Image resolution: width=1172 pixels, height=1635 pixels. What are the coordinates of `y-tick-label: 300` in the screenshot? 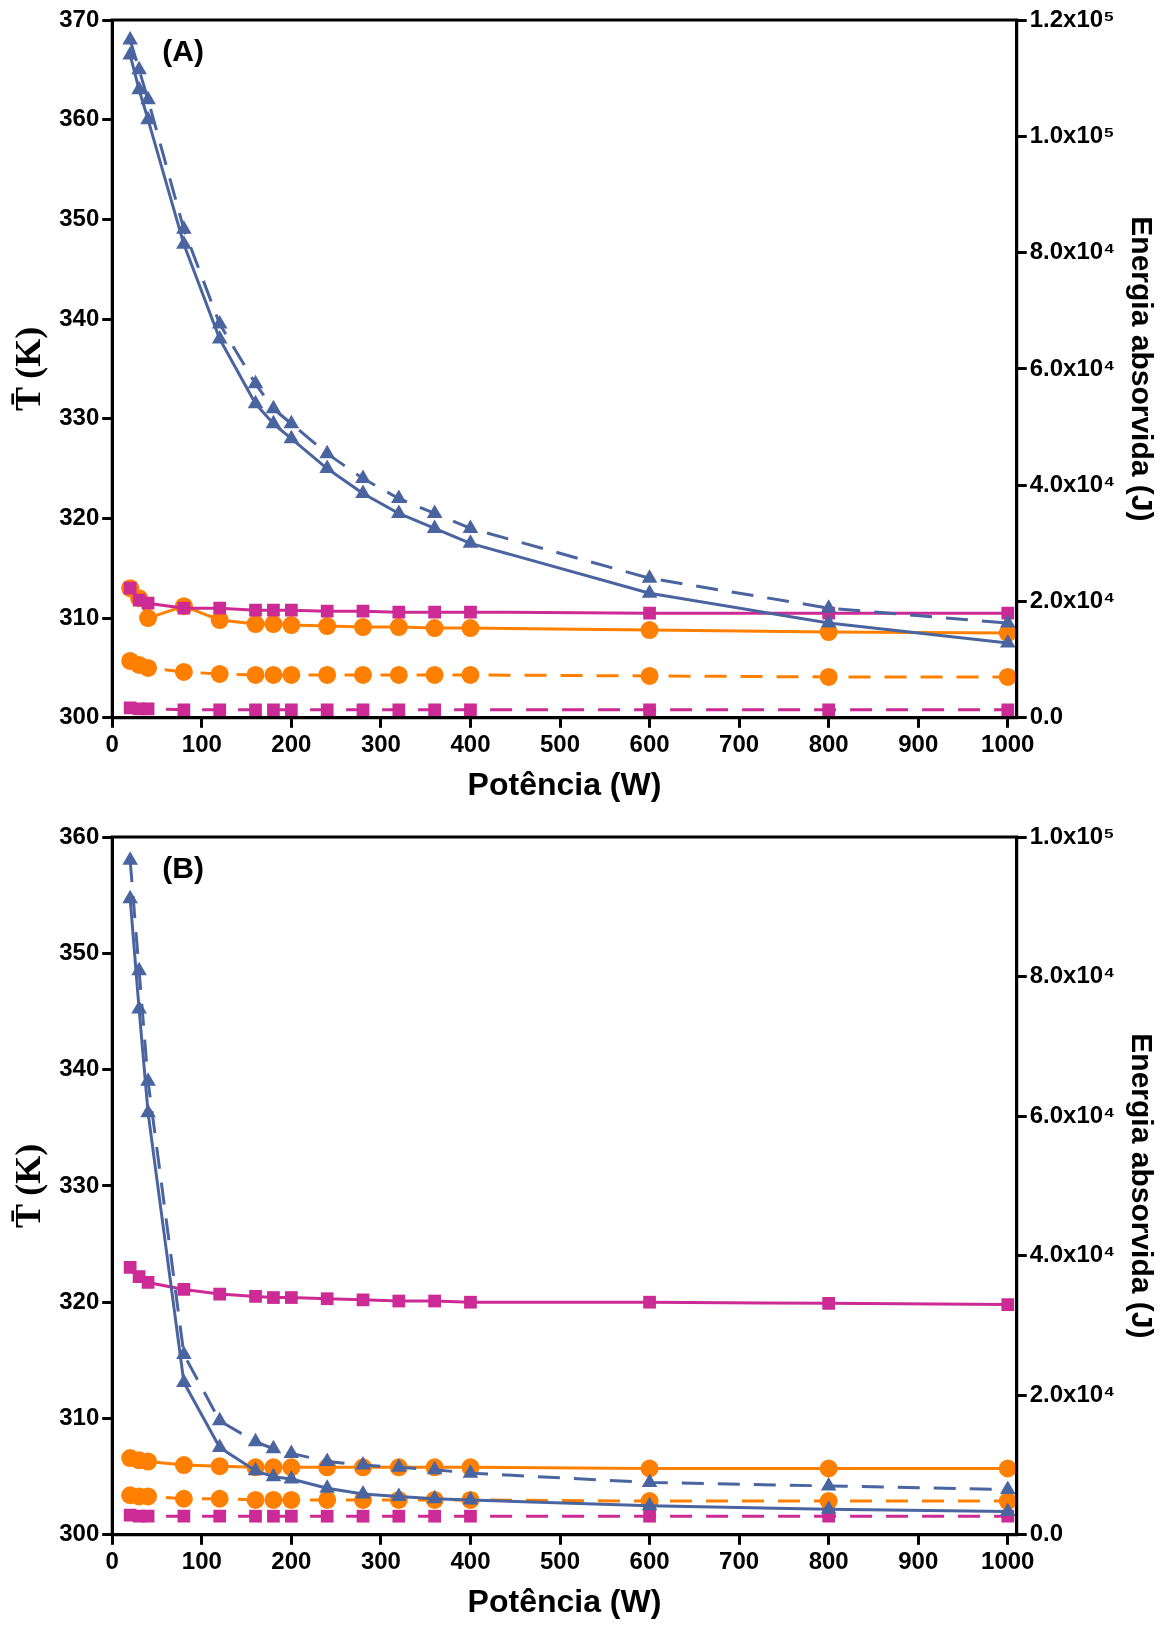 It's located at (79, 716).